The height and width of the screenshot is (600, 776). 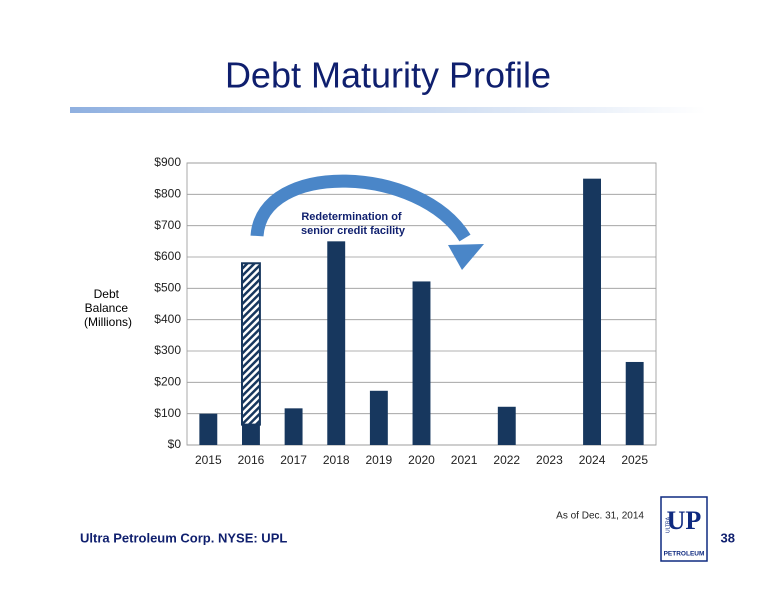 I want to click on arrow-body, so click(x=360, y=208).